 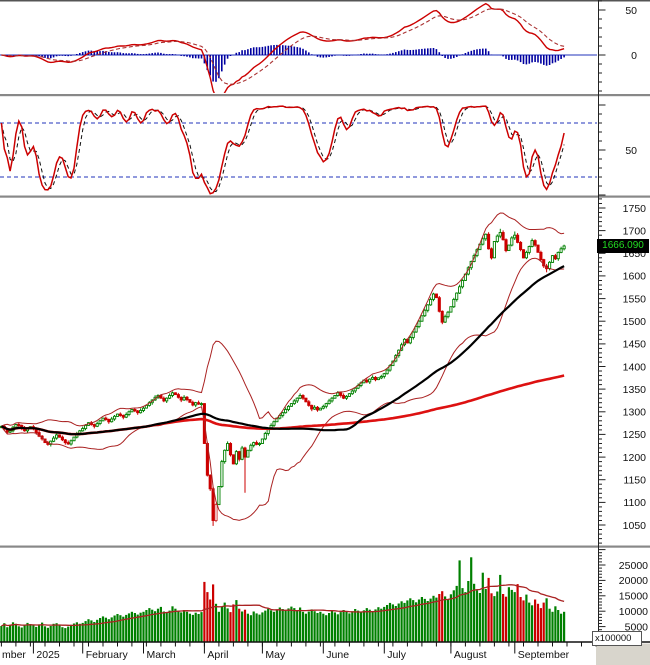 What do you see at coordinates (635, 345) in the screenshot?
I see `svg-text: 1450` at bounding box center [635, 345].